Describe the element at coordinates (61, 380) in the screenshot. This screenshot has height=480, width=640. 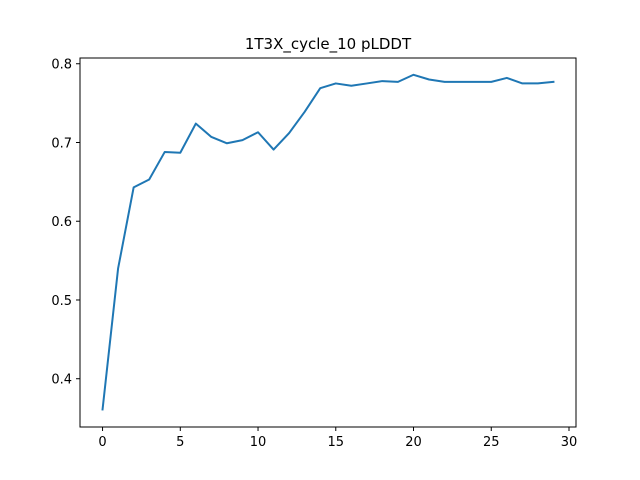
I see `y-tick-label: 0.4` at that location.